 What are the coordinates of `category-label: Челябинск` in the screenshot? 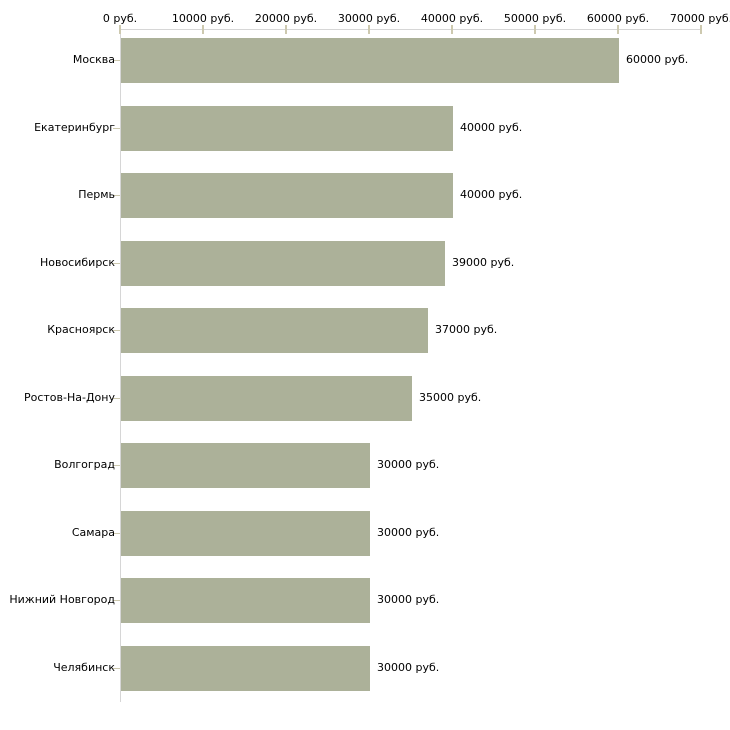 It's located at (84, 667).